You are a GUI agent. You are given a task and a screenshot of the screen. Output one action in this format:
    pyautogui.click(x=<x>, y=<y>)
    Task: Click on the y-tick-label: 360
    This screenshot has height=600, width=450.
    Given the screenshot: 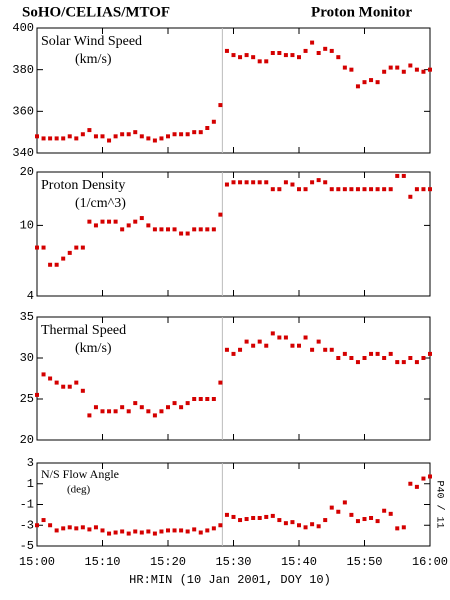 What is the action you would take?
    pyautogui.click(x=23, y=112)
    